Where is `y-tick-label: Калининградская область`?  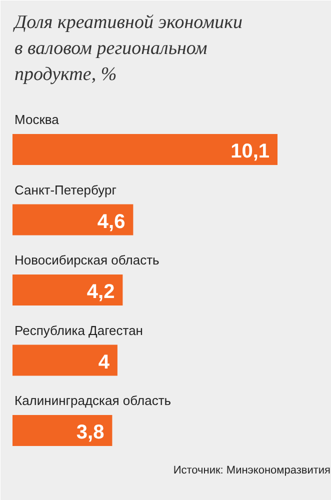 y-tick-label: Калининградская область is located at coordinates (93, 400).